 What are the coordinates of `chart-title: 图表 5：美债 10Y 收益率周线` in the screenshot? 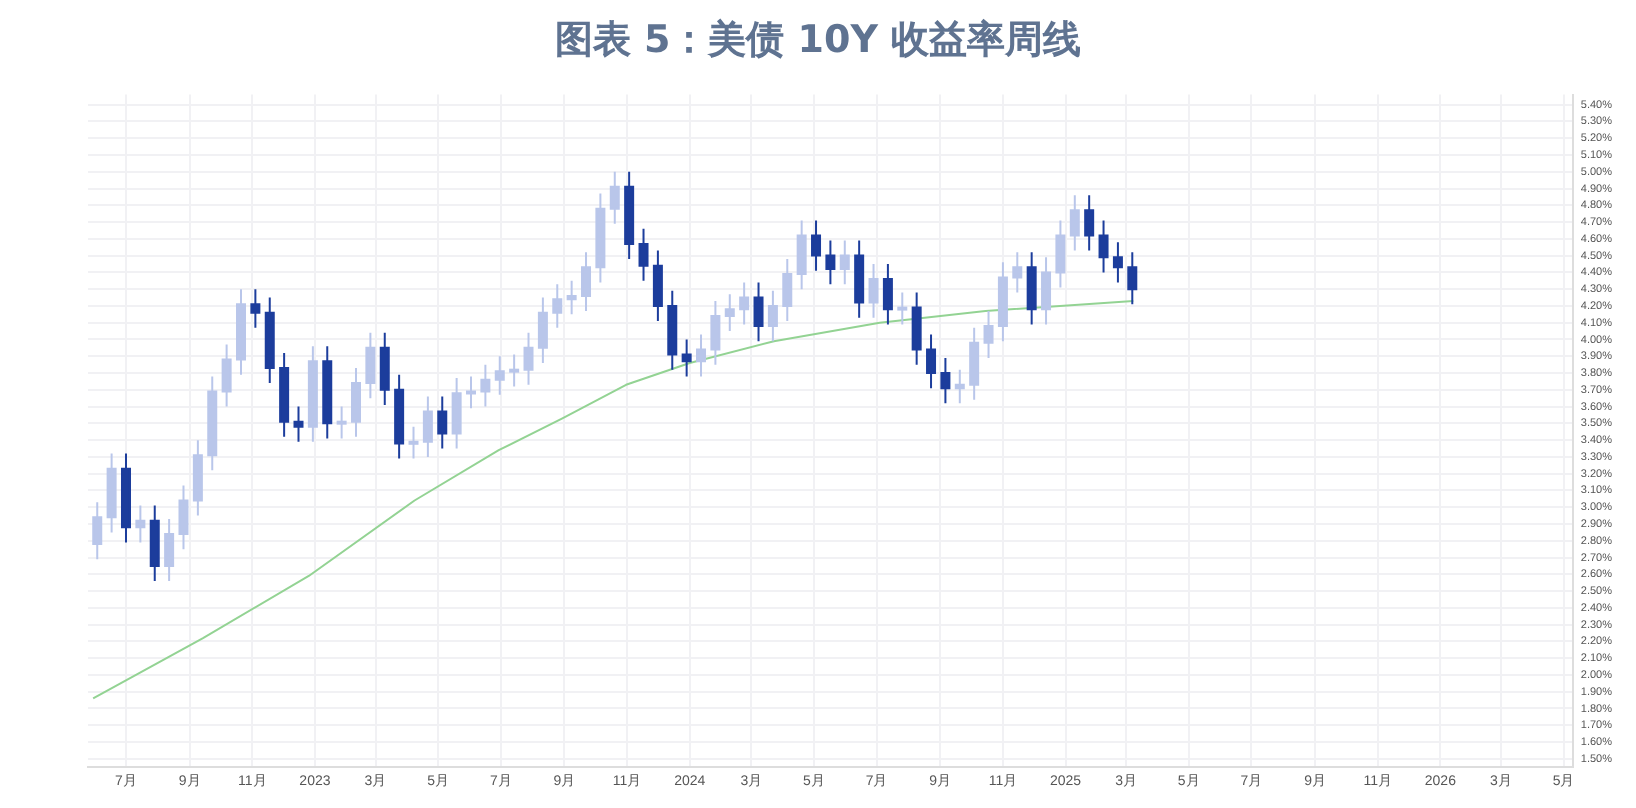 It's located at (818, 41).